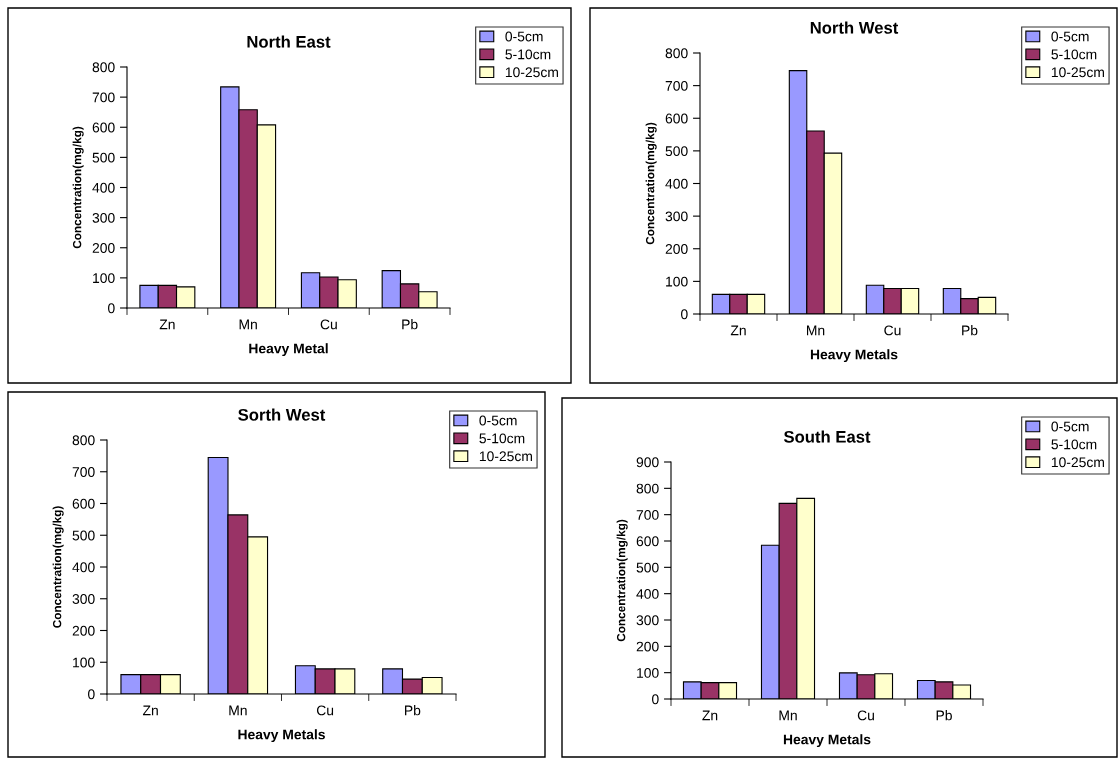  Describe the element at coordinates (282, 414) in the screenshot. I see `chart-title: Sorth West` at that location.